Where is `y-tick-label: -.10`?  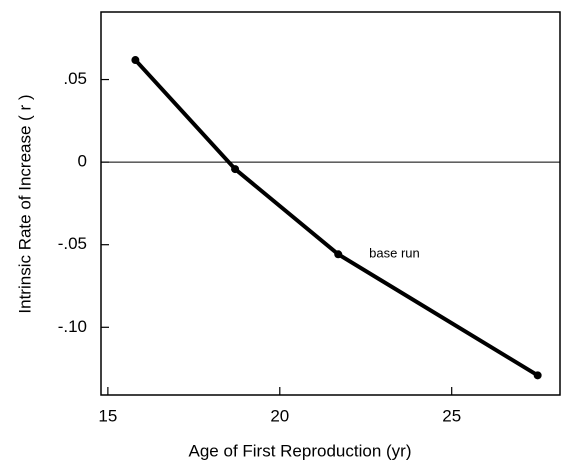
y-tick-label: -.10 is located at coordinates (72, 326).